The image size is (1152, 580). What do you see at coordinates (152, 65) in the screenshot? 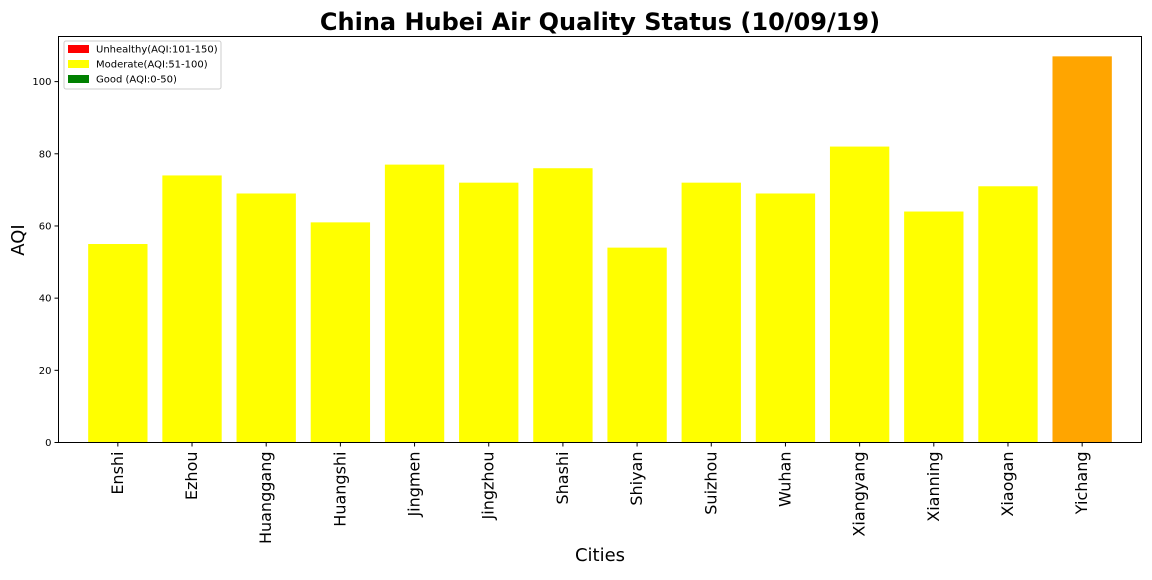
I see `legend-entry-label: Moderate(AQI:51-100)` at bounding box center [152, 65].